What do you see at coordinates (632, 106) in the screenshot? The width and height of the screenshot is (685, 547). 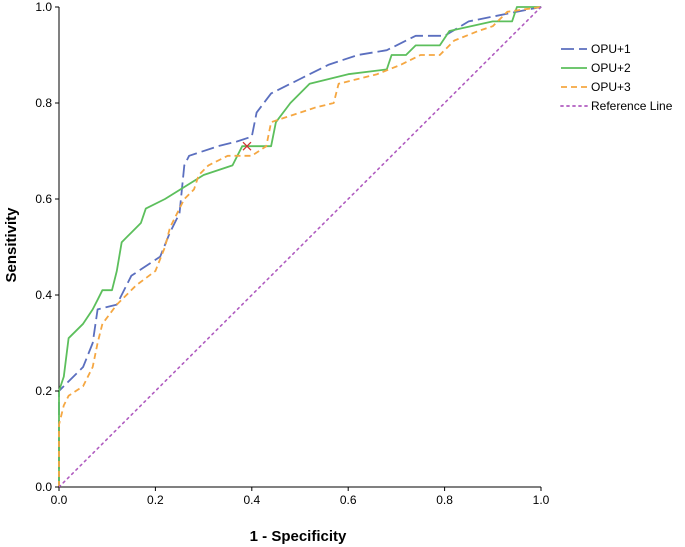 I see `legend-label: Reference Line` at bounding box center [632, 106].